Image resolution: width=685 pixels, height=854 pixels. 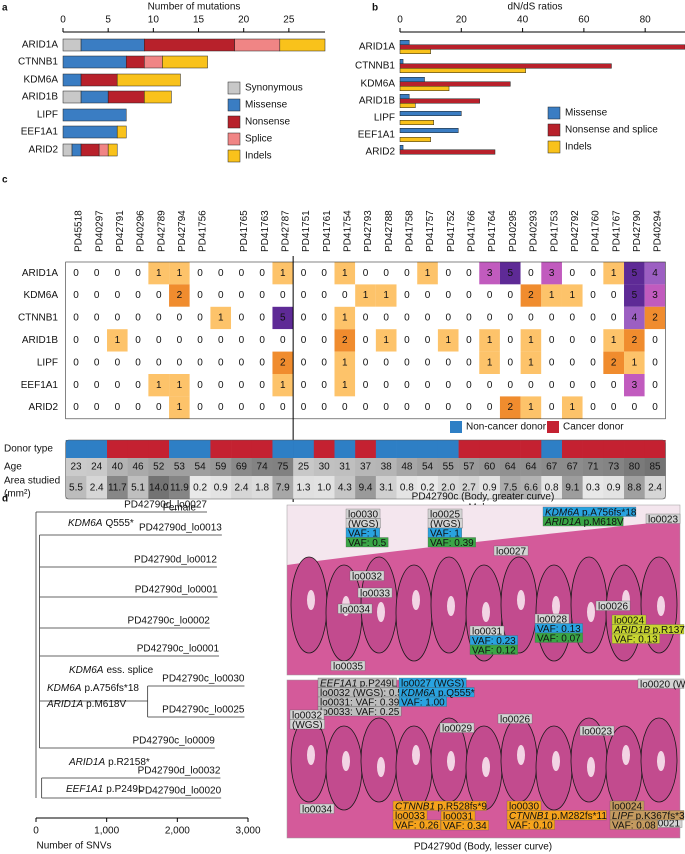 I want to click on area-value: 7.9, so click(x=283, y=488).